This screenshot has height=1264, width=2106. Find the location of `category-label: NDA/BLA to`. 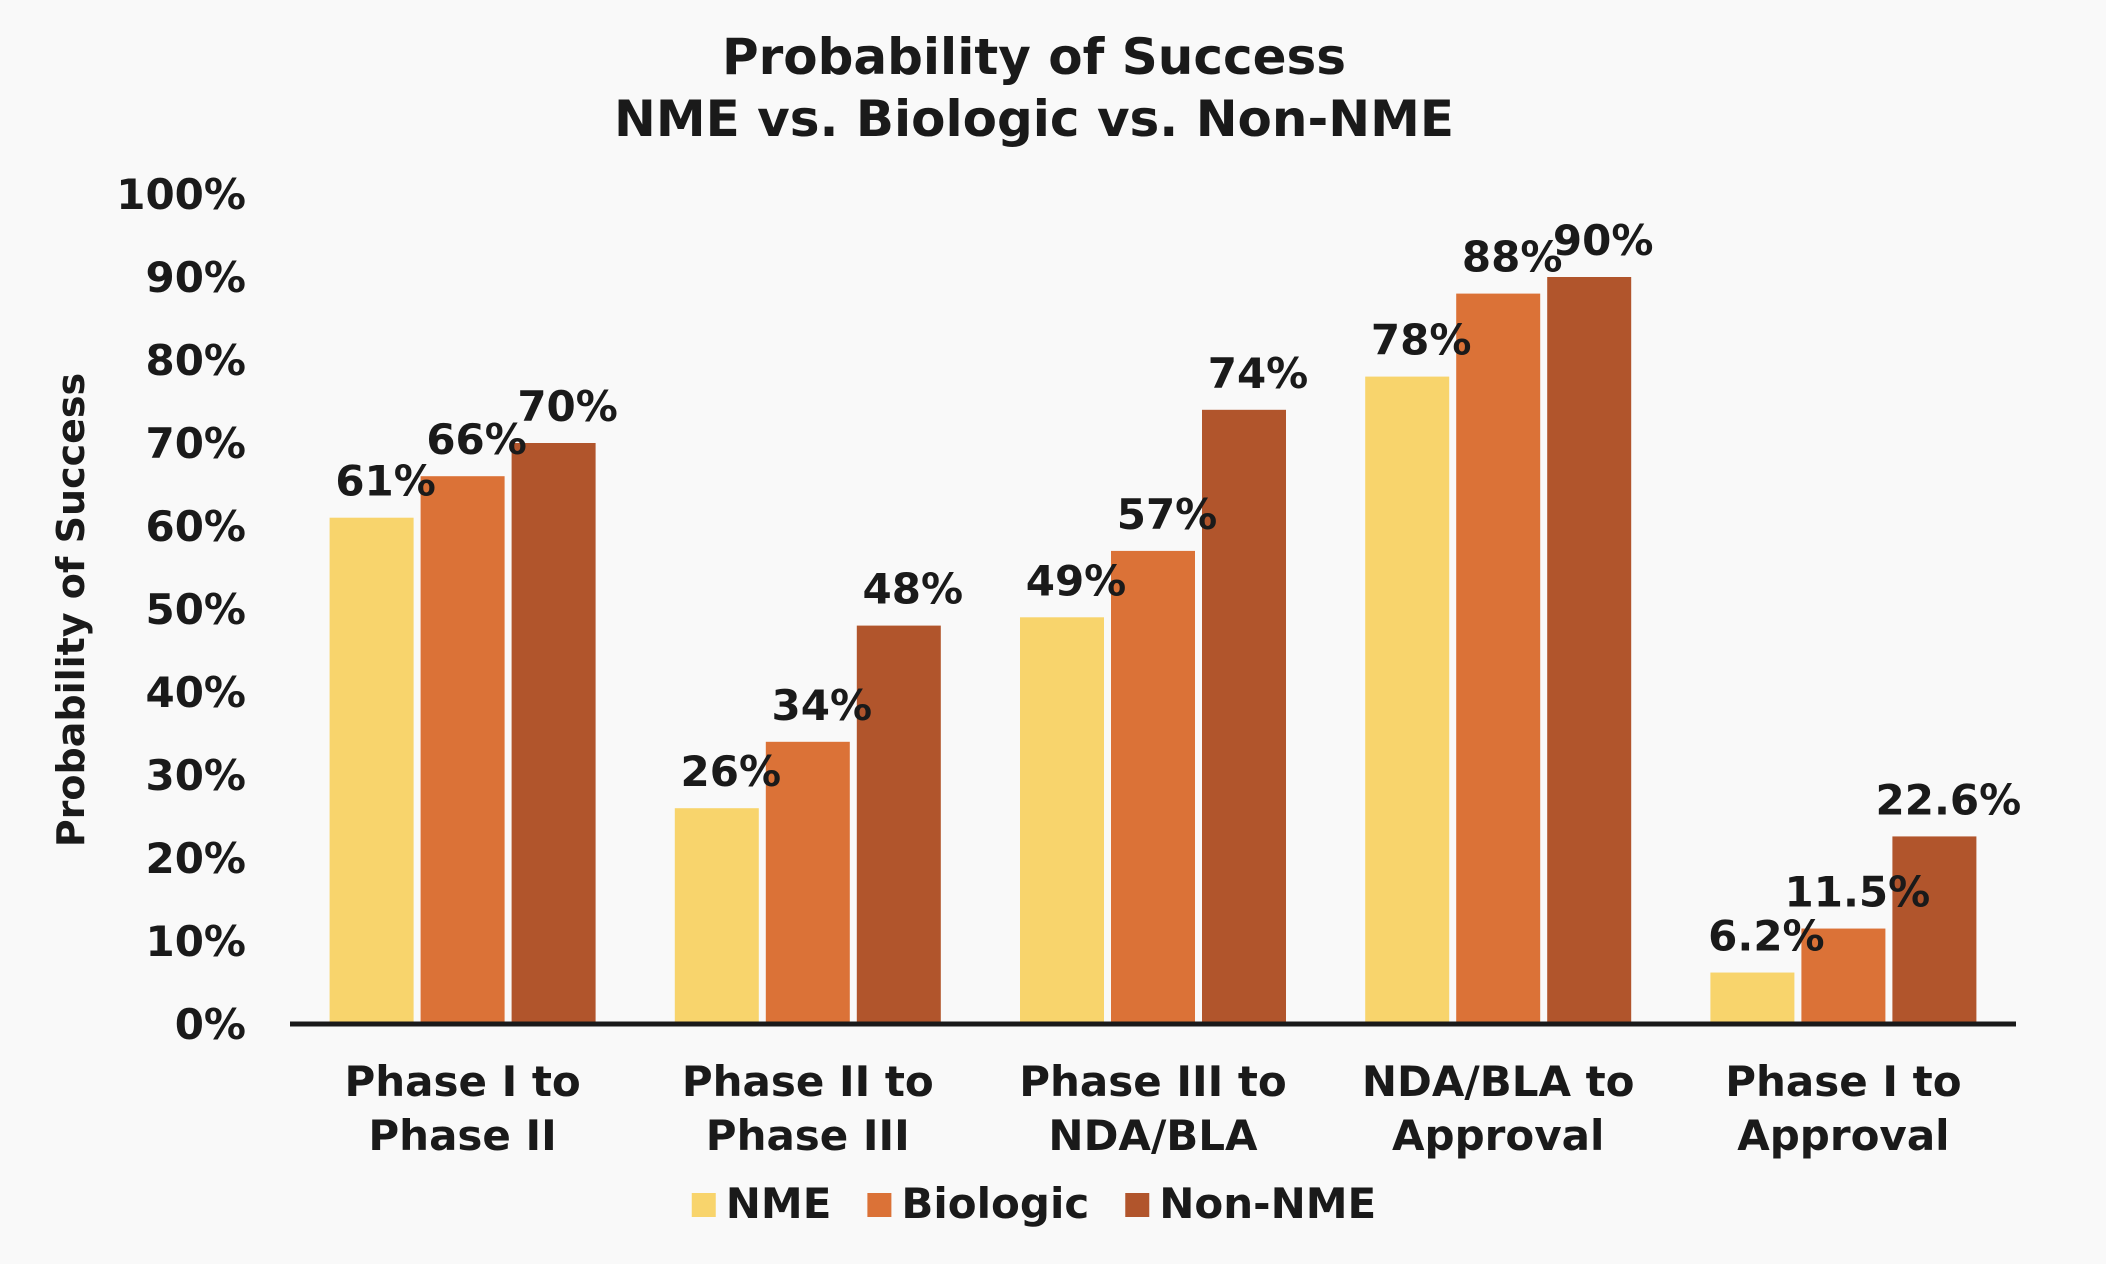

category-label: NDA/BLA to is located at coordinates (1498, 1081).